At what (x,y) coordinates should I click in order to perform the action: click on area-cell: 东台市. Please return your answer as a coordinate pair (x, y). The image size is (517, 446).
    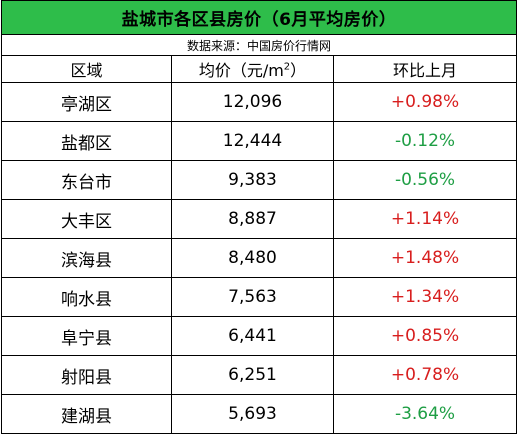
    Looking at the image, I should click on (86, 180).